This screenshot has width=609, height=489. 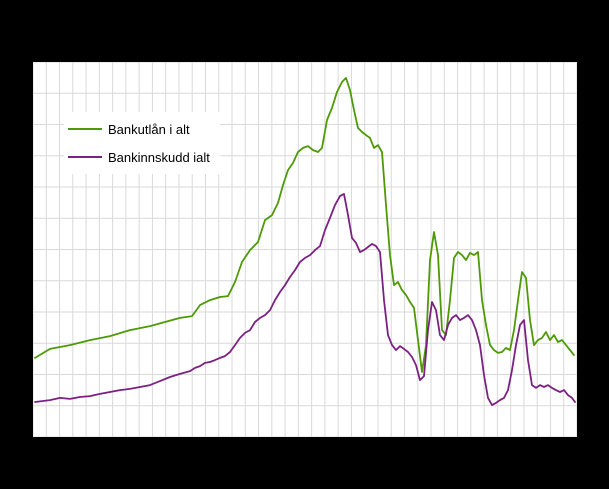 I want to click on legend-label-bankinnskudd: Bankinnskudd ialt, so click(x=159, y=157).